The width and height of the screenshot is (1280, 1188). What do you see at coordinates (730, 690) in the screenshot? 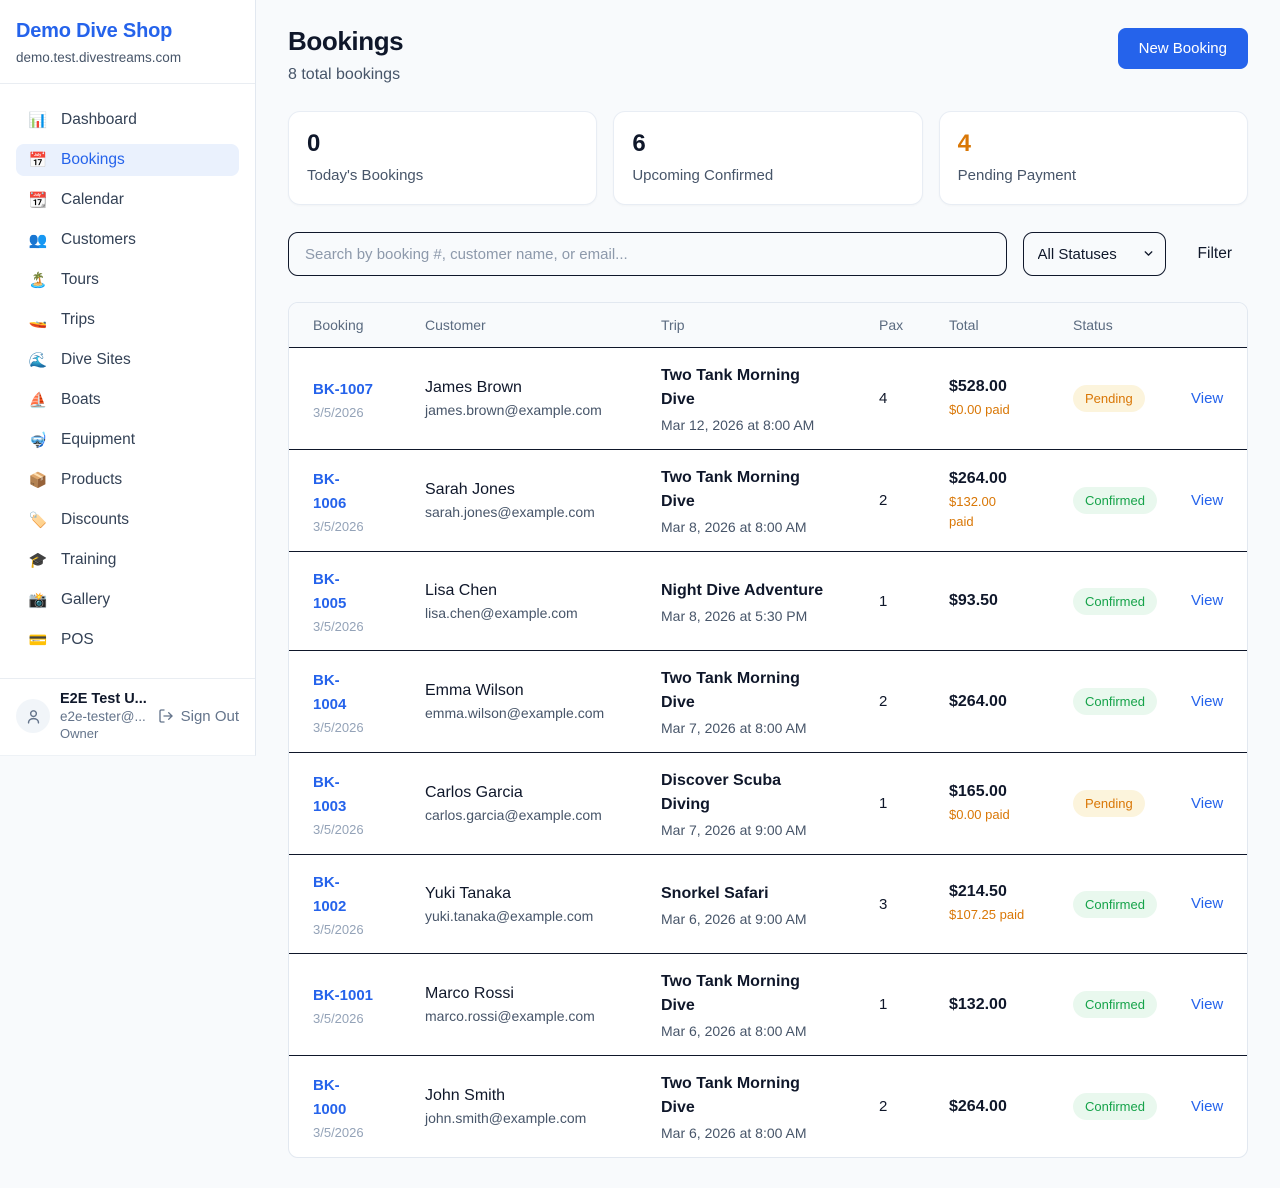
I see `trip-name: Two Tank Morning Dive` at bounding box center [730, 690].